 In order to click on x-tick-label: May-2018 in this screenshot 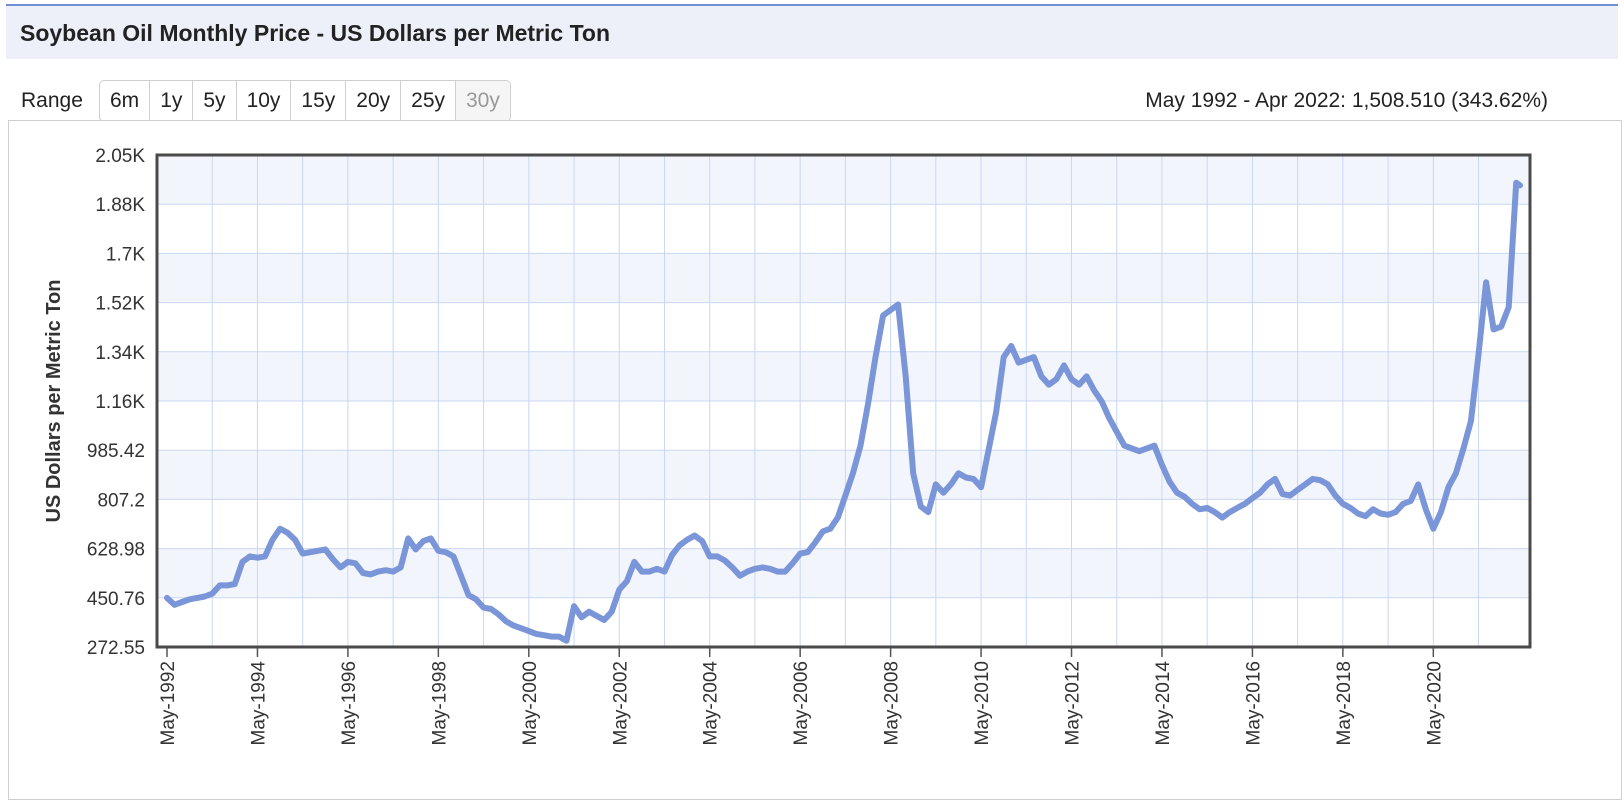, I will do `click(1344, 703)`.